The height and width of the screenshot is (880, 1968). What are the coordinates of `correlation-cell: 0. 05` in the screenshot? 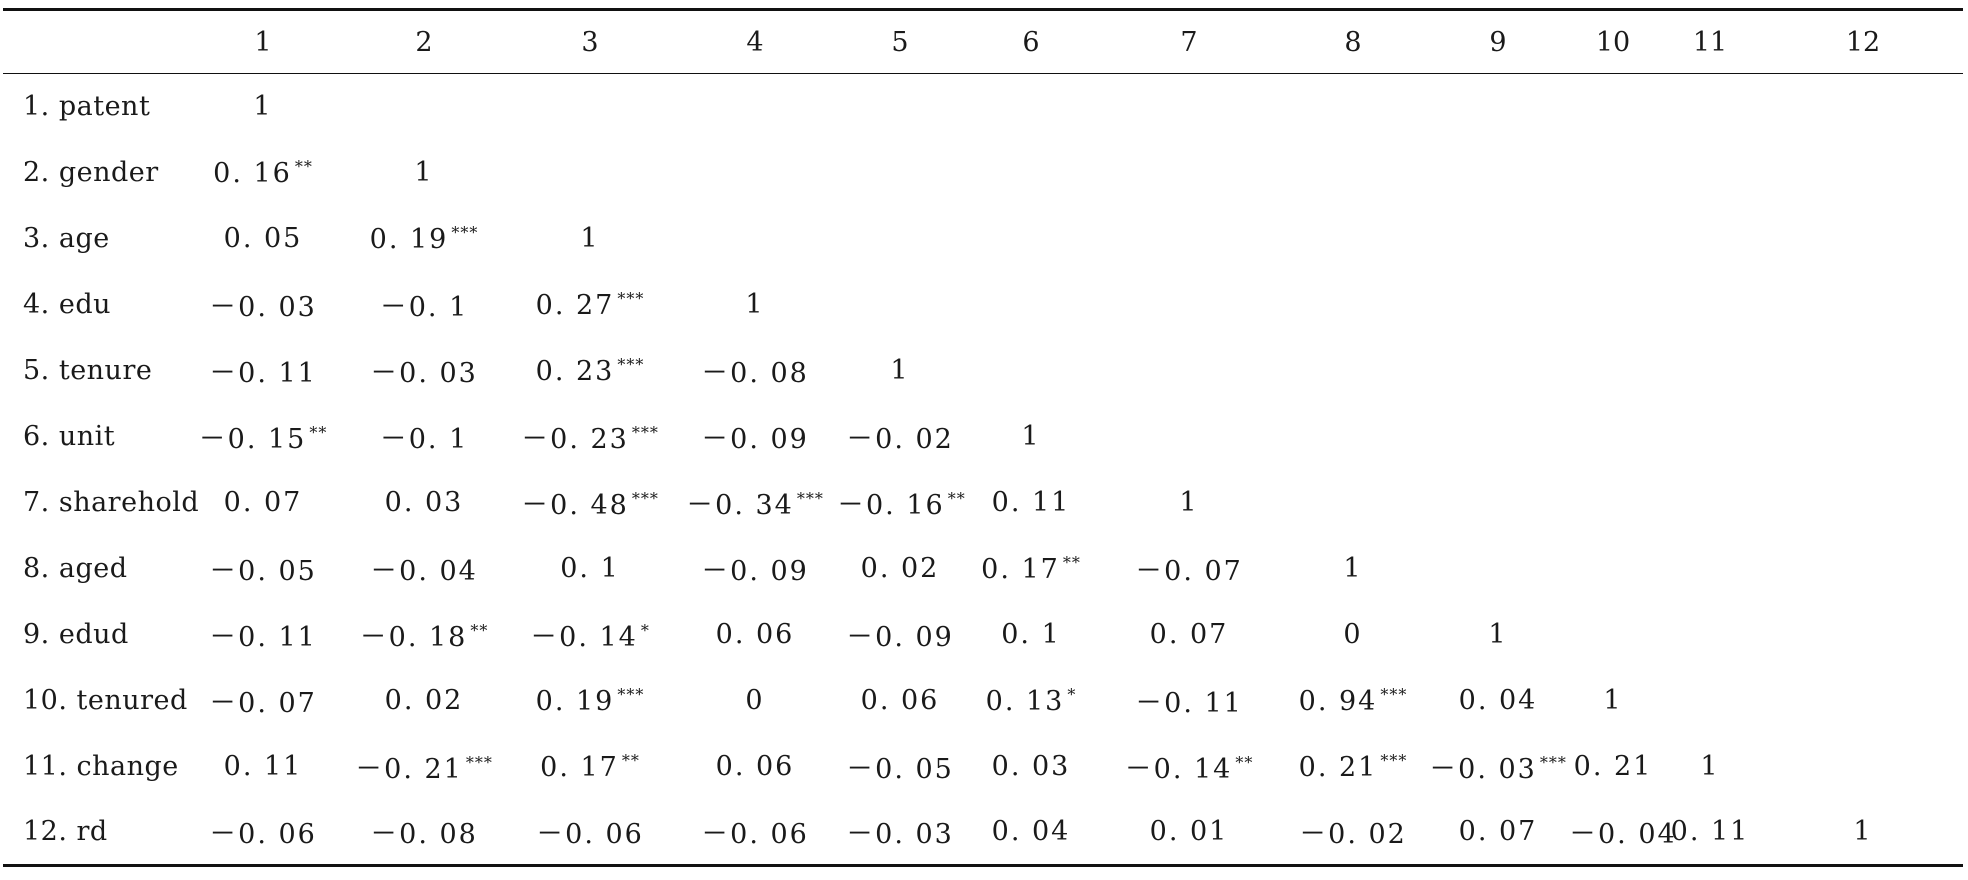 It's located at (263, 239).